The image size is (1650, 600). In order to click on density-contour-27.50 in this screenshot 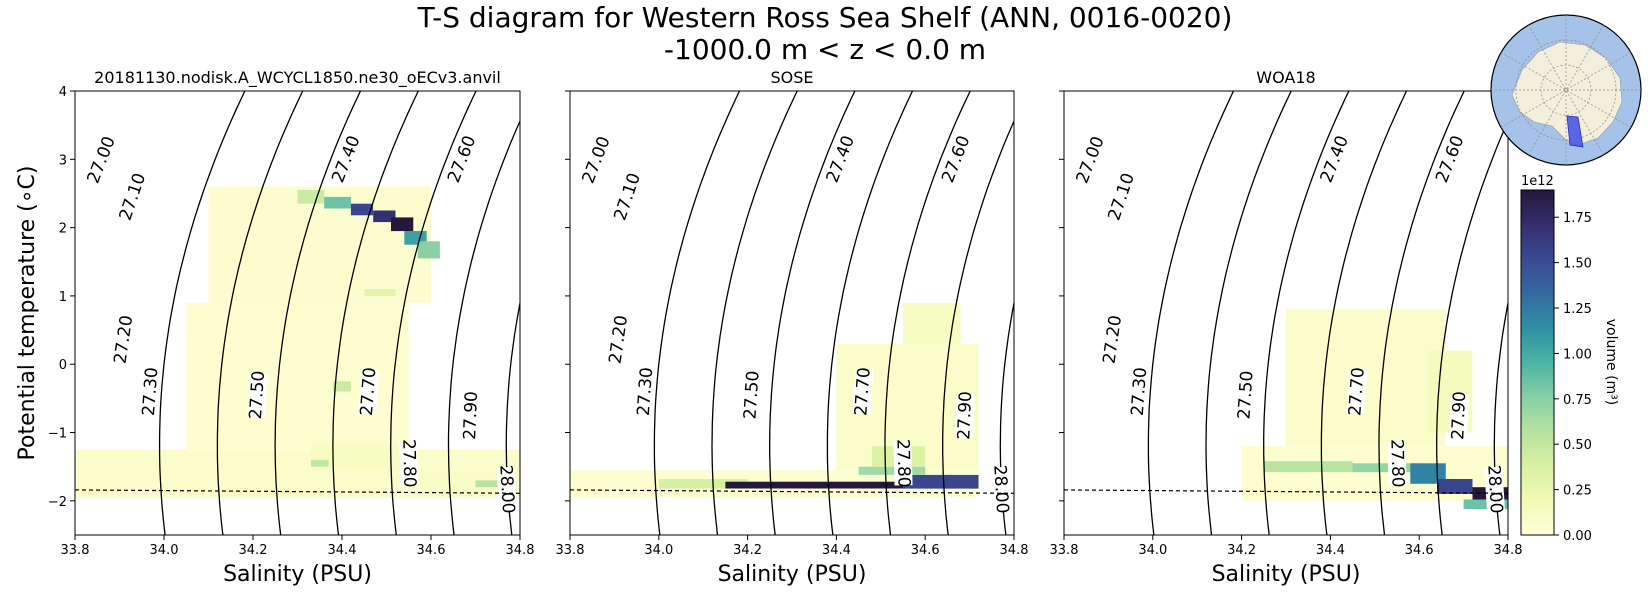, I will do `click(483, 327)`.